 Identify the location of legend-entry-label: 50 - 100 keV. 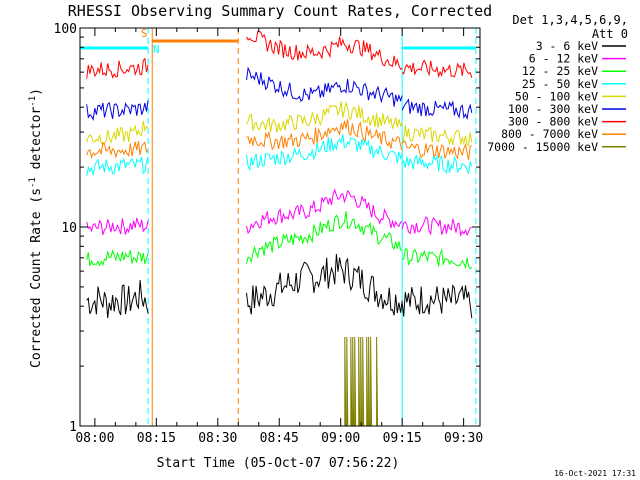
(556, 96).